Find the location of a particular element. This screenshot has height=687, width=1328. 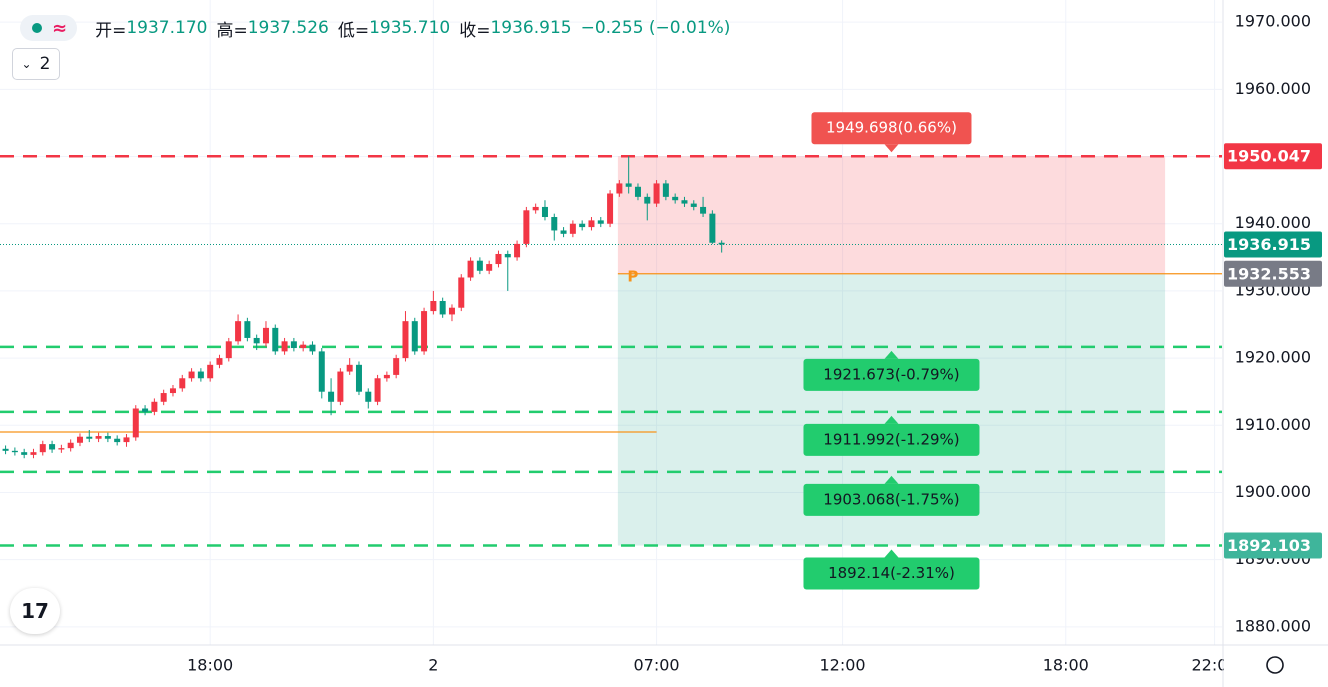

stop-label-text: 1949.698(0.66%) is located at coordinates (891, 128).